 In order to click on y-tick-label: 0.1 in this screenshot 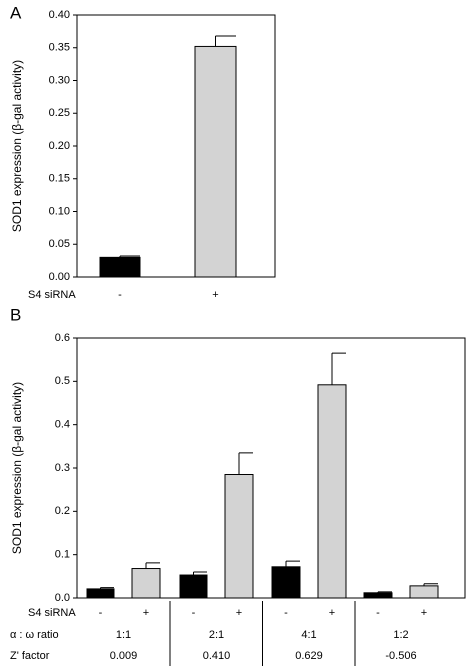, I will do `click(62, 555)`.